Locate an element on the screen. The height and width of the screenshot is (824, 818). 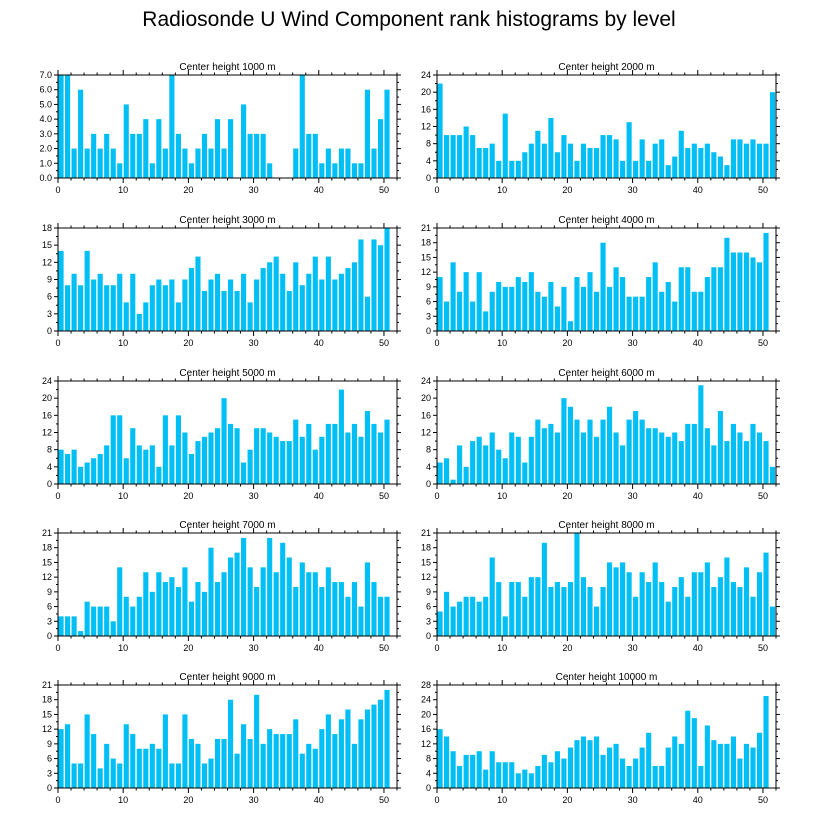
y-tick-label: 4 is located at coordinates (428, 773).